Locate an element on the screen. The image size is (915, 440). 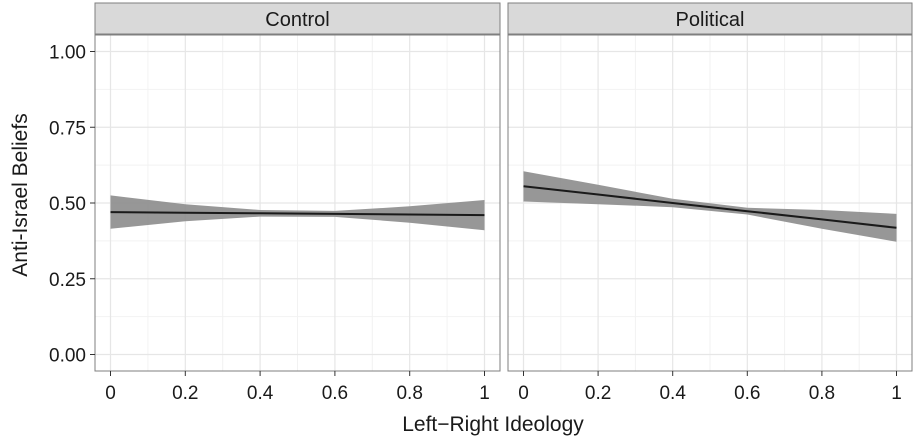
facet-title-political: Political is located at coordinates (710, 20).